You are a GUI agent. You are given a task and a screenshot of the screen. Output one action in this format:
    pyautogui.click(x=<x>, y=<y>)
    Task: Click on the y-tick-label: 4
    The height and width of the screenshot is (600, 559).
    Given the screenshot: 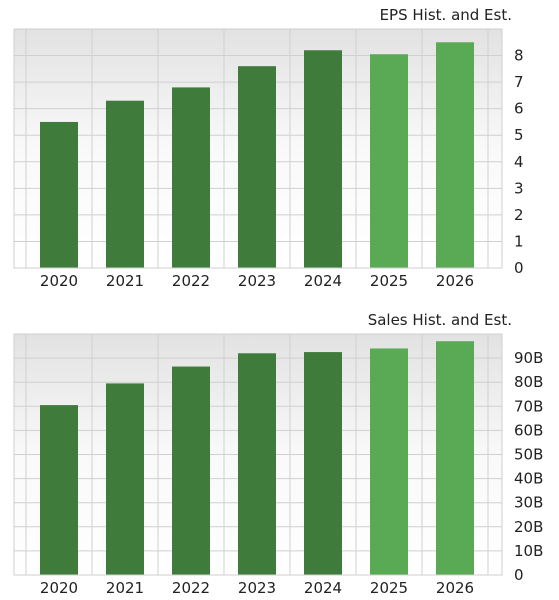 What is the action you would take?
    pyautogui.click(x=519, y=162)
    